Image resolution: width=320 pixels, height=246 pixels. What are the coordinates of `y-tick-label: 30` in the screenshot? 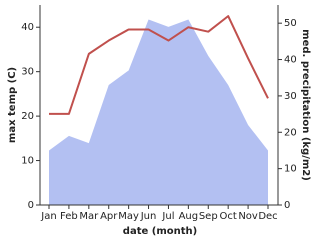 It's located at (27, 72).